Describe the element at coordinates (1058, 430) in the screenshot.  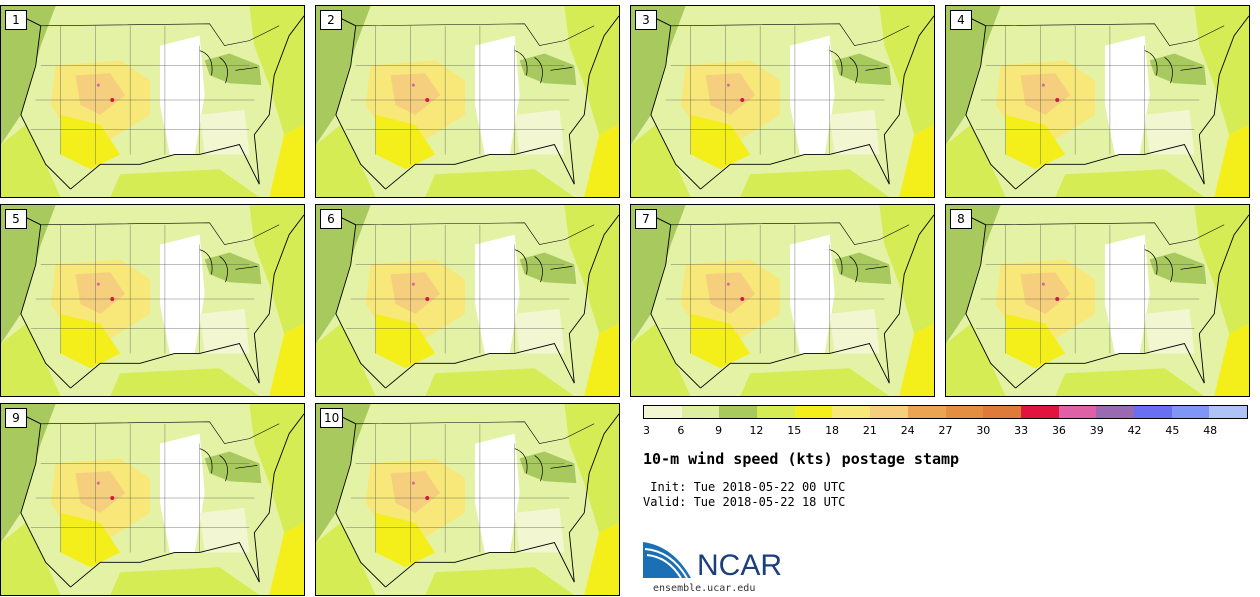
I see `colorbar-tick-label: 36` at that location.